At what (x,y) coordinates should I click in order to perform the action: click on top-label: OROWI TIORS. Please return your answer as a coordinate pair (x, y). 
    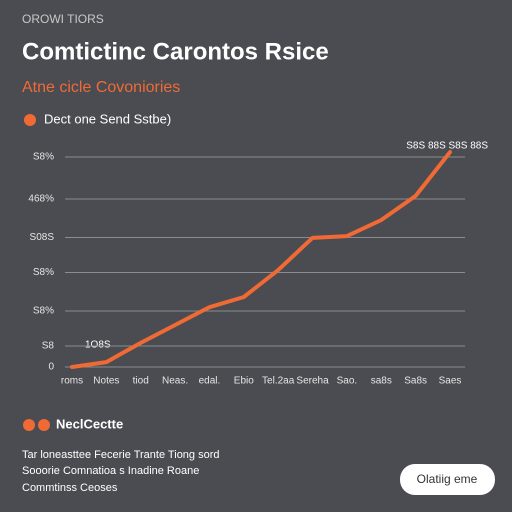
    Looking at the image, I should click on (63, 19).